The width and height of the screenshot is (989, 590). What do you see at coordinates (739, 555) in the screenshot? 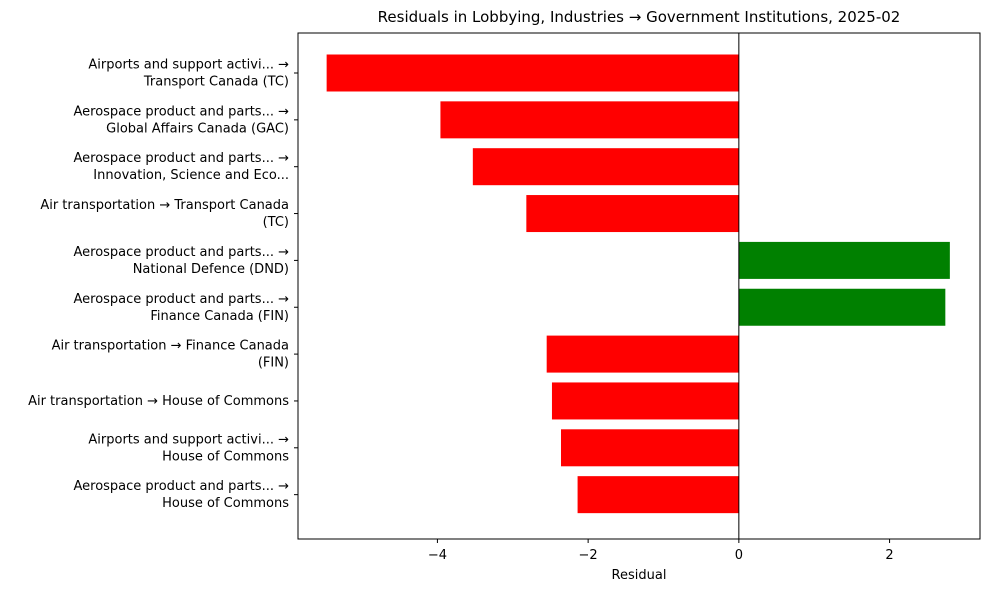
I see `x-tick-label: 0` at bounding box center [739, 555].